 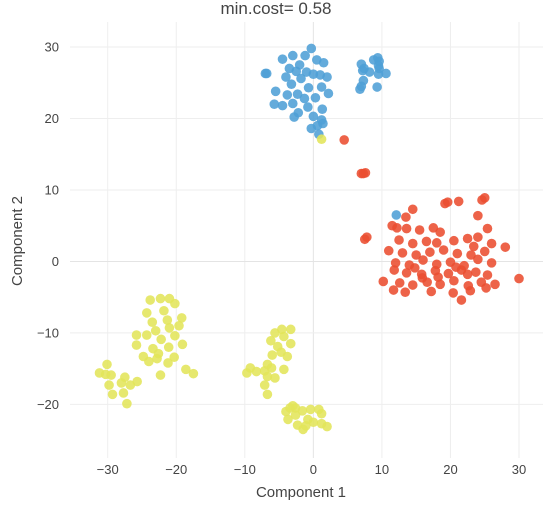 What do you see at coordinates (275, 9) in the screenshot?
I see `chart-title: min.cost= 0.58` at bounding box center [275, 9].